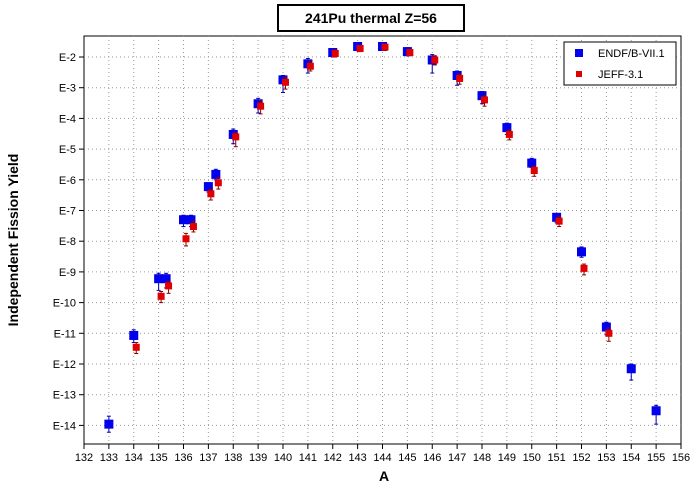 This screenshot has height=500, width=700. I want to click on x-tick-label: 150, so click(532, 458).